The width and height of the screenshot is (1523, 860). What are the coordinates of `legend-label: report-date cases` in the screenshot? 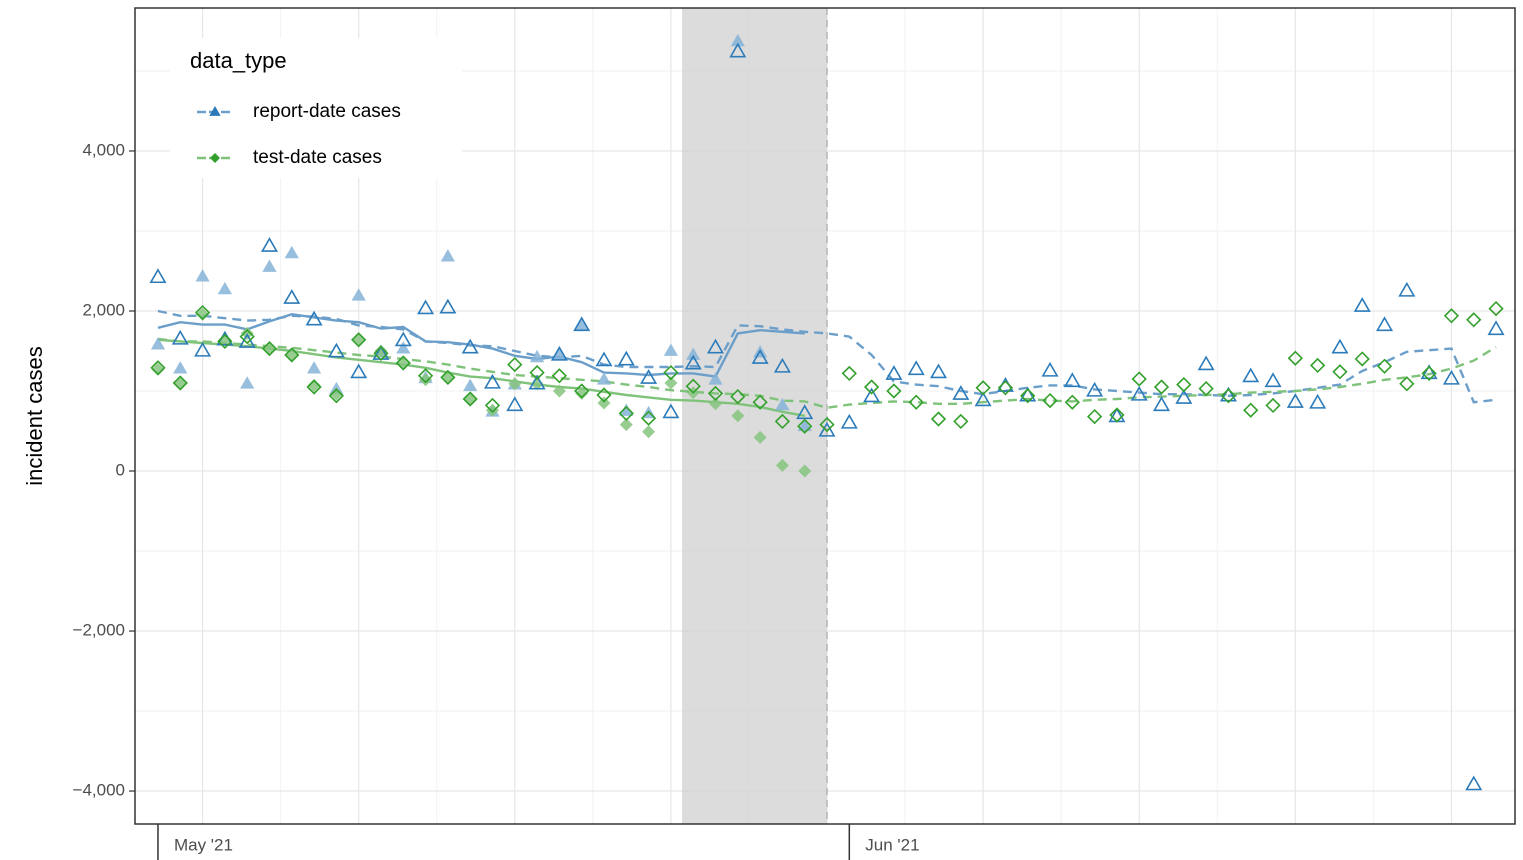 It's located at (327, 111).